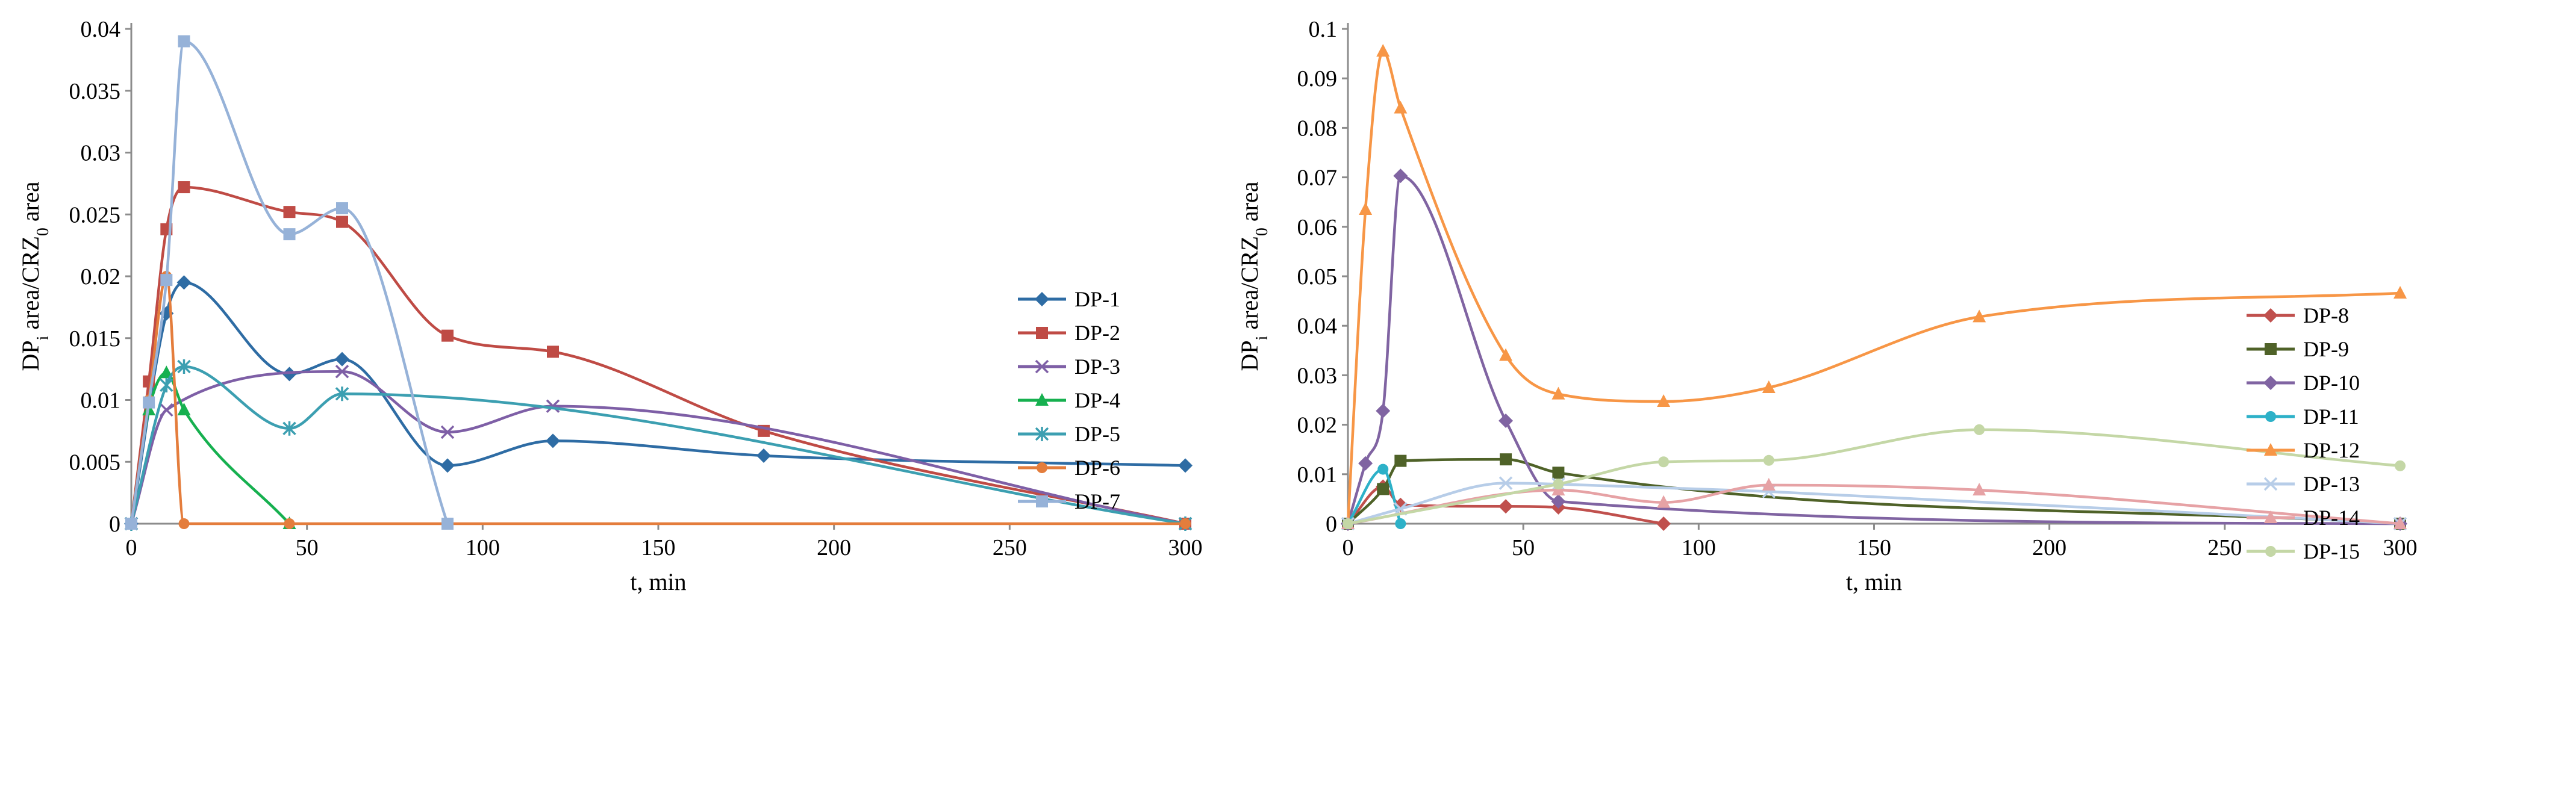  I want to click on legend-label: DP-4, so click(1097, 400).